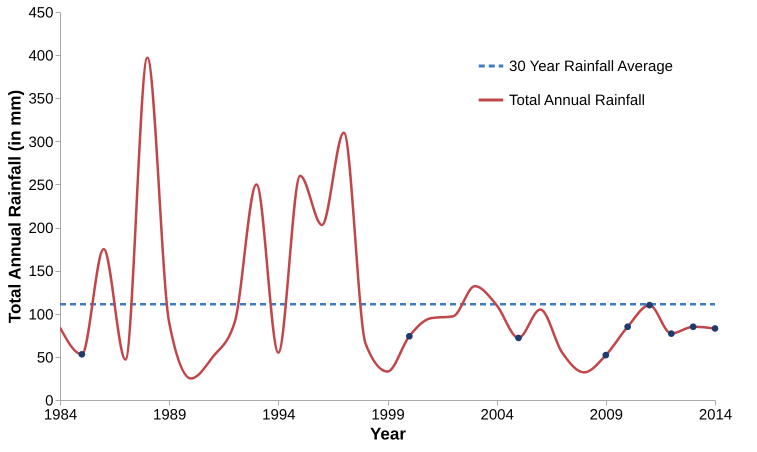 This screenshot has height=452, width=757. What do you see at coordinates (49, 401) in the screenshot?
I see `y-tick-label: 0` at bounding box center [49, 401].